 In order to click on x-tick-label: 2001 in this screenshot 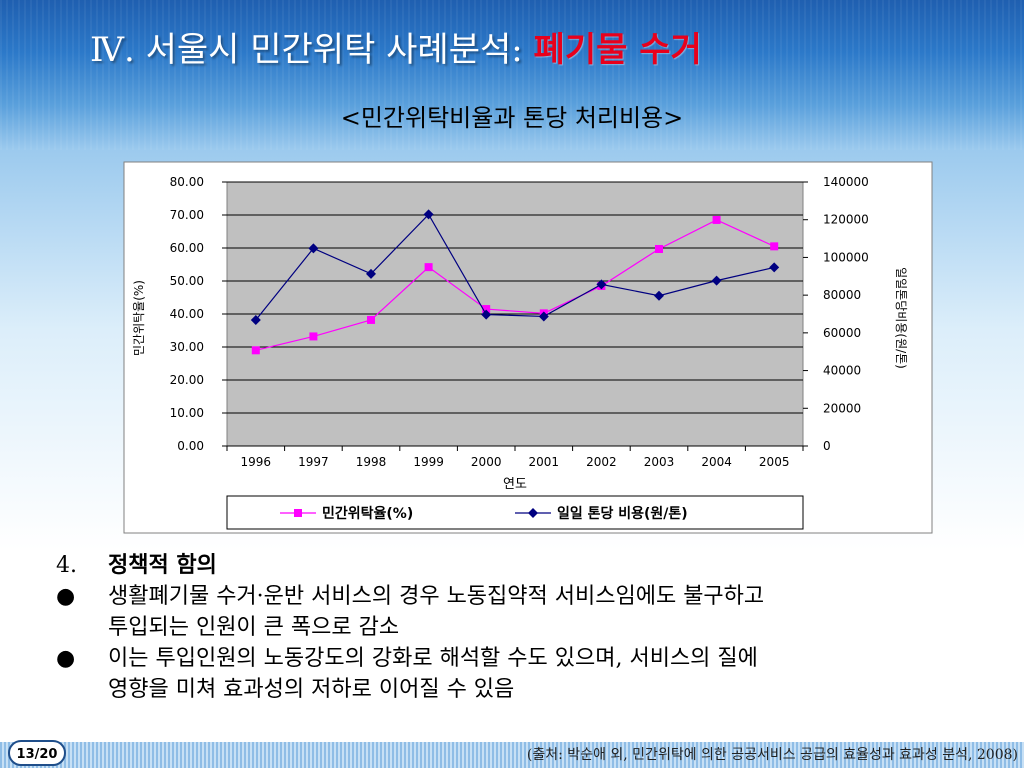, I will do `click(544, 462)`.